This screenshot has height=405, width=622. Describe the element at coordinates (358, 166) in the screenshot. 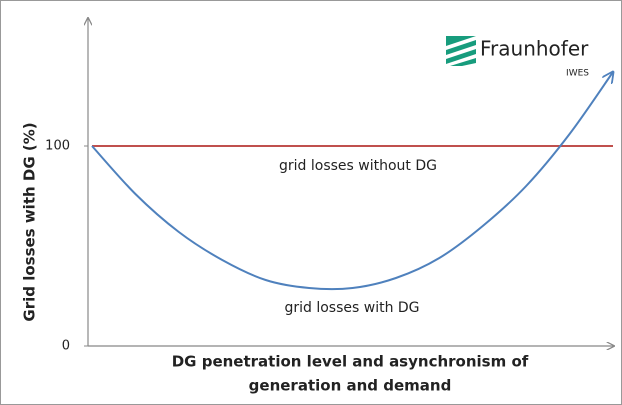

I see `line-annotation: grid losses without DG` at that location.